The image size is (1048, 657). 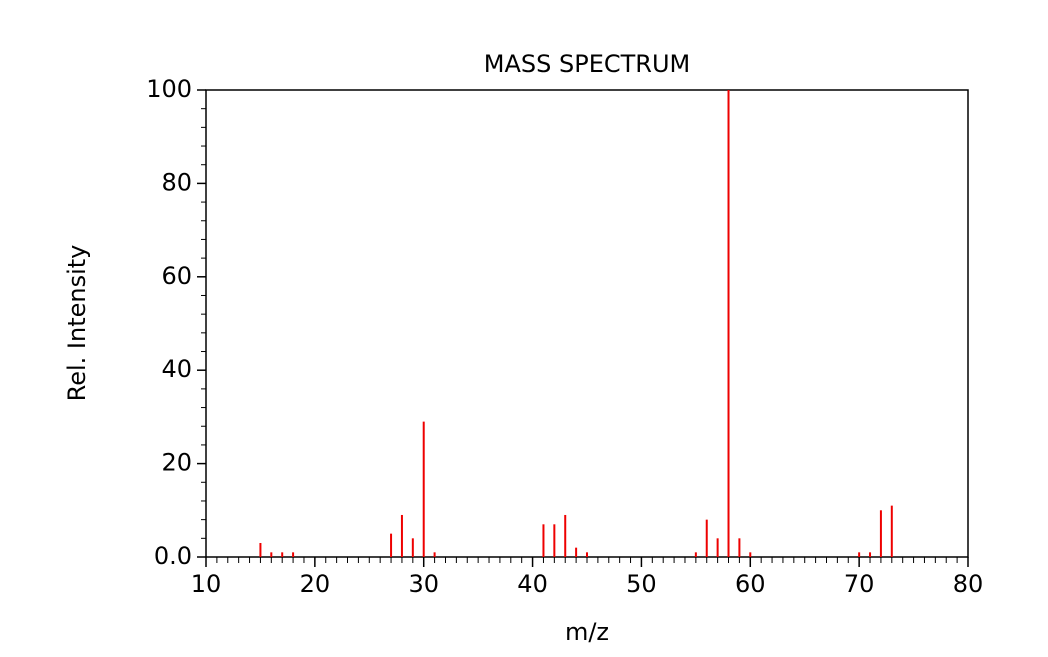 I want to click on x-axis-label: m/z, so click(x=587, y=632).